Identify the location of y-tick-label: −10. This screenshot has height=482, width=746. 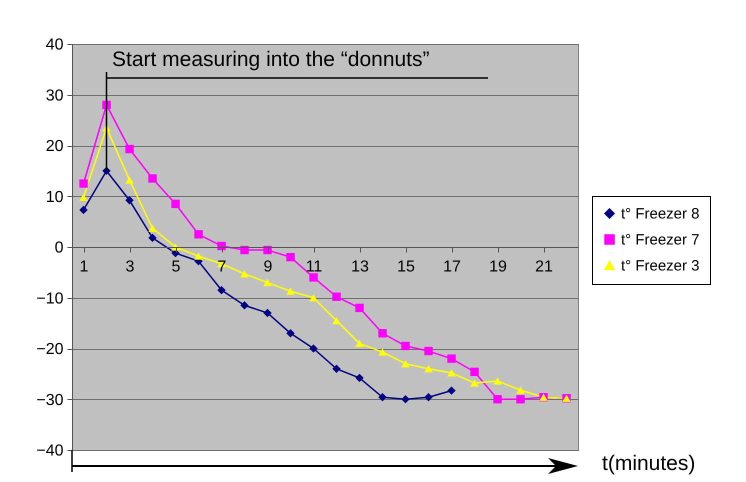
(50, 299).